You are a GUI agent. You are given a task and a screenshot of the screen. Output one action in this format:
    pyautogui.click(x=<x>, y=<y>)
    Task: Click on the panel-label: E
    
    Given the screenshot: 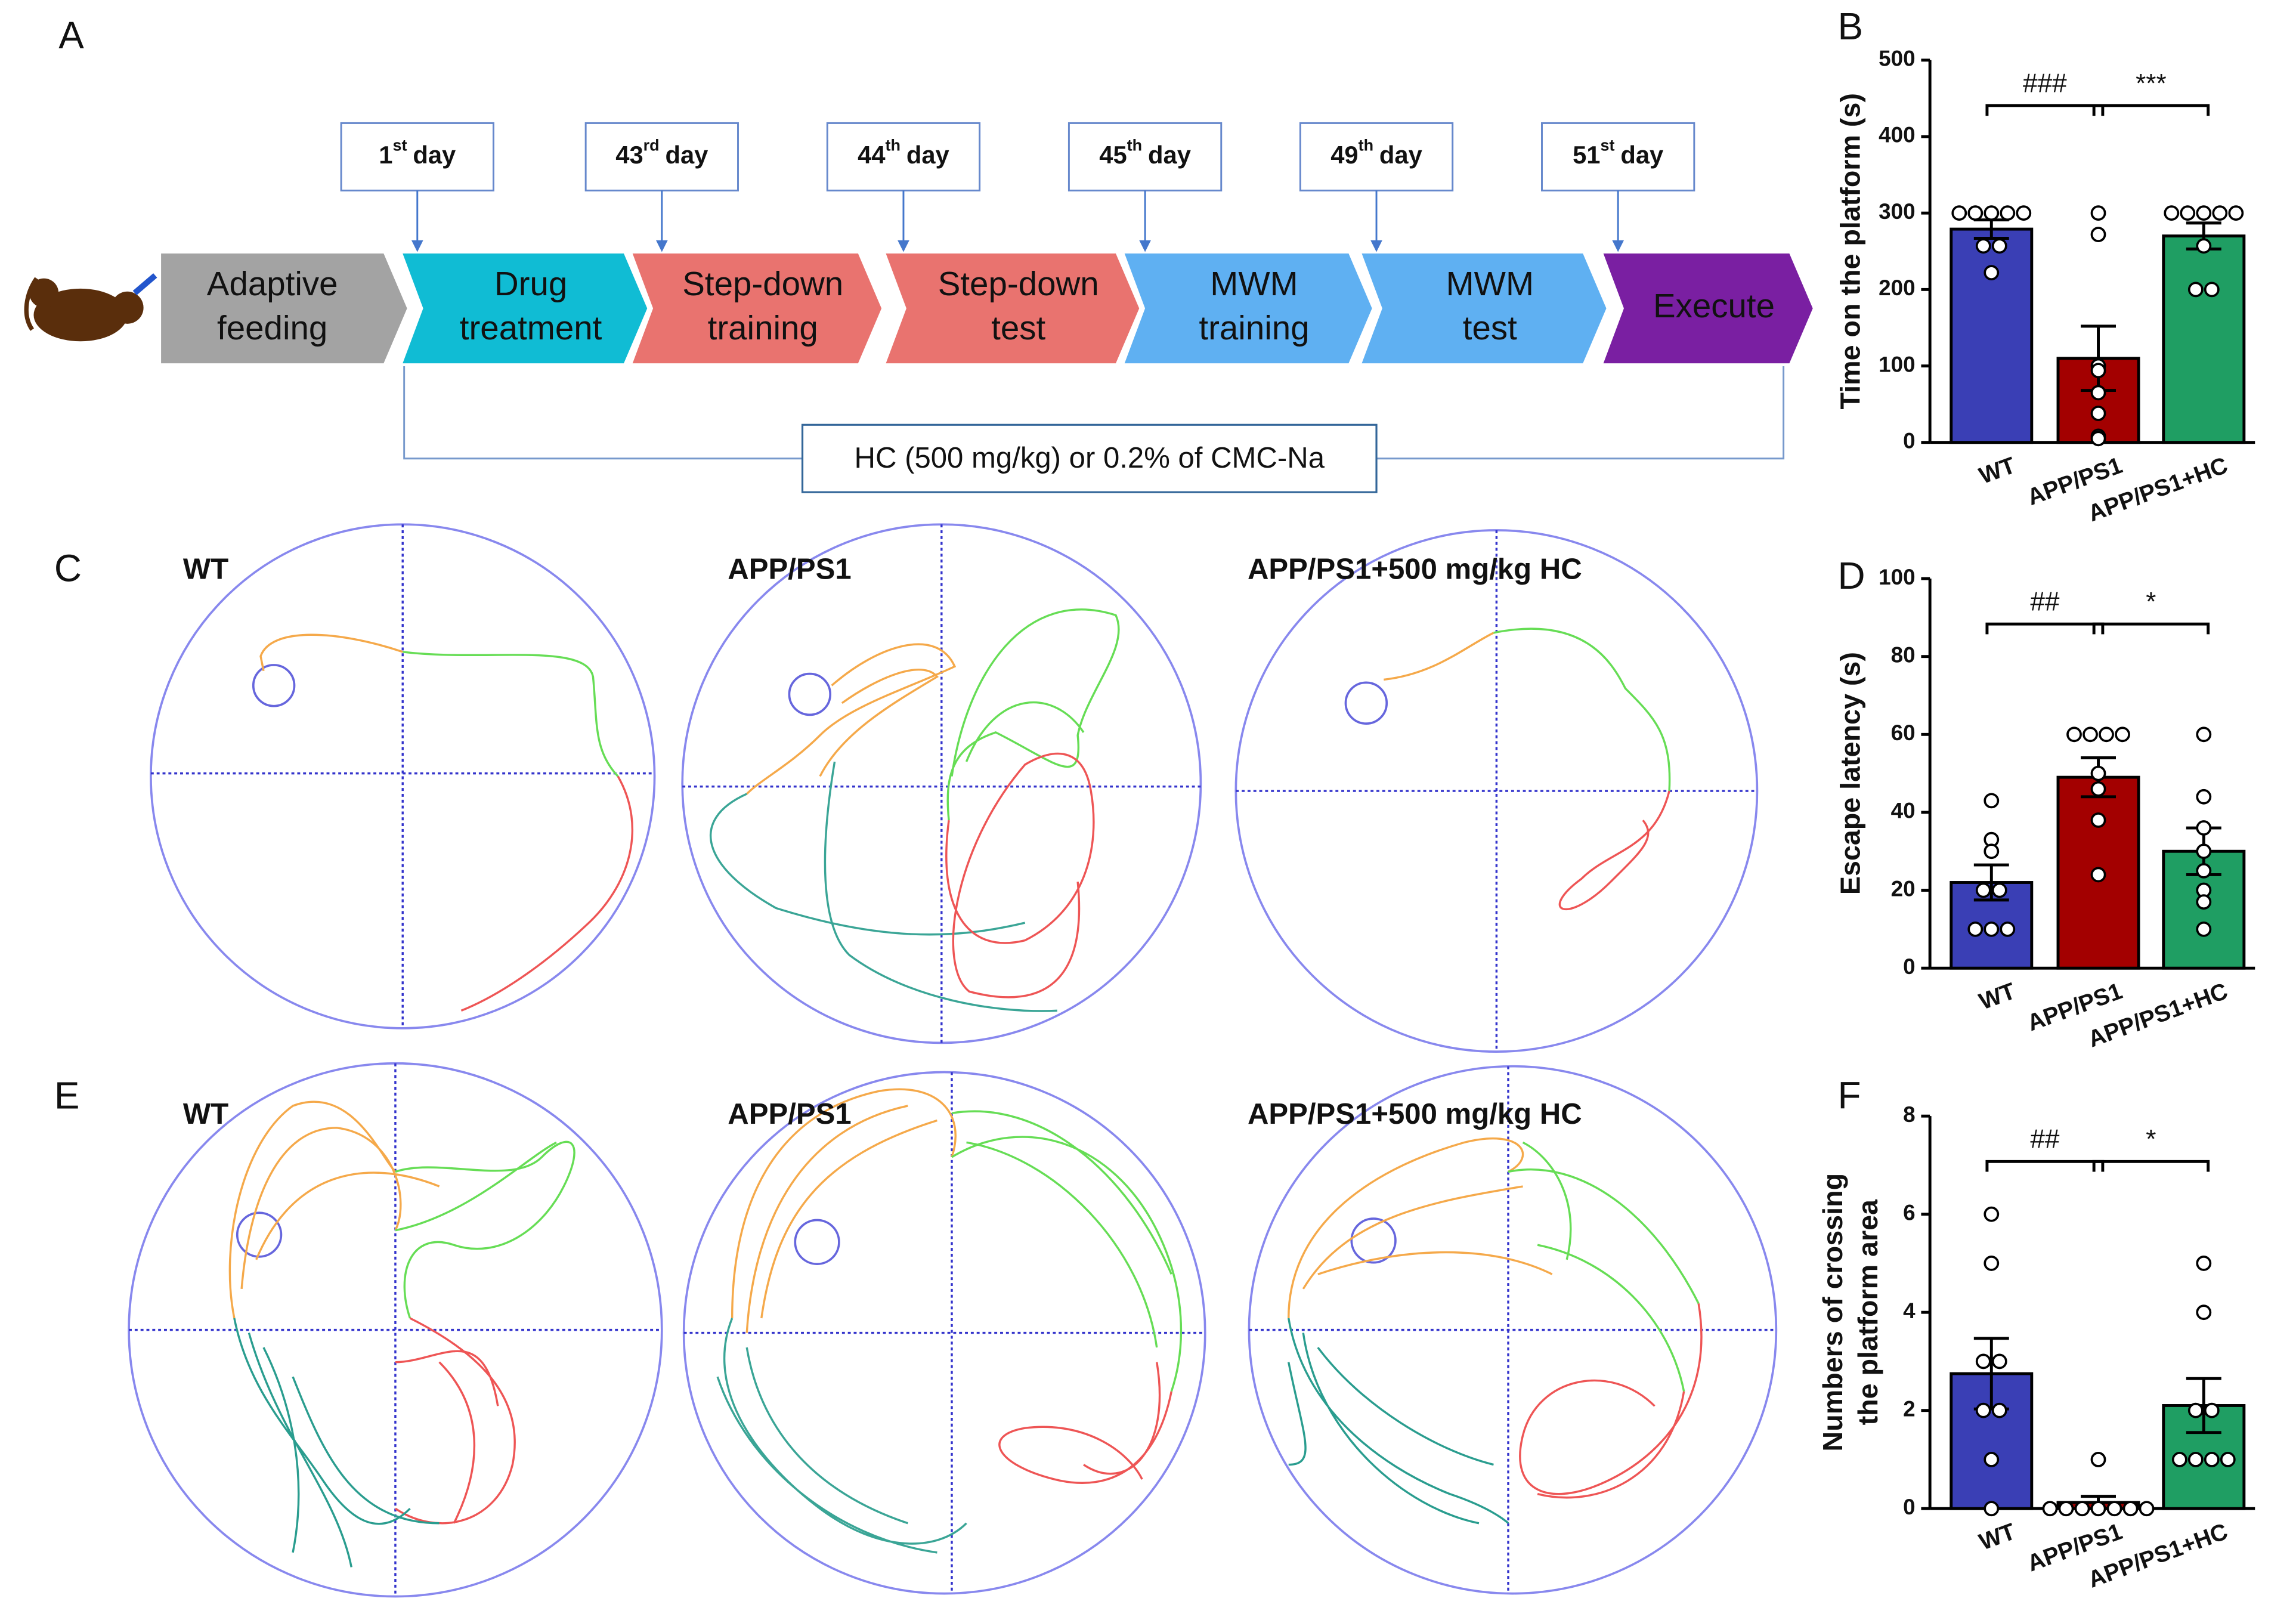 What is the action you would take?
    pyautogui.click(x=67, y=1095)
    